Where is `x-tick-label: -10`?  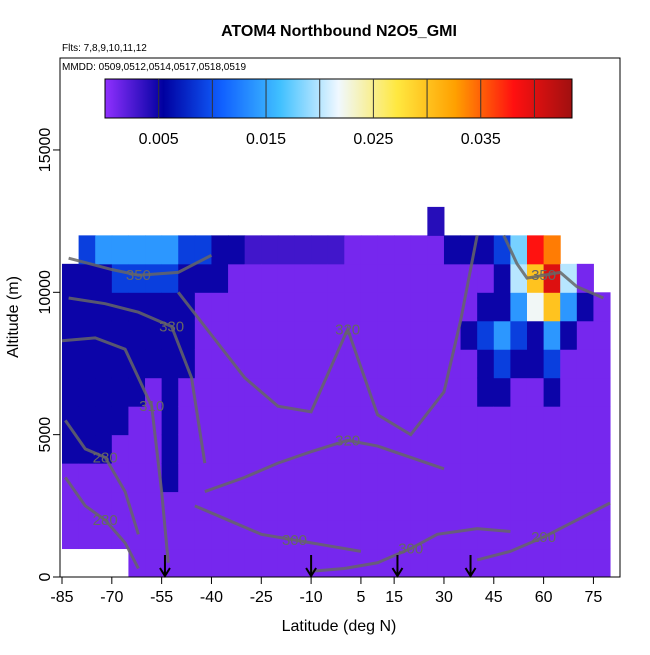 x-tick-label: -10 is located at coordinates (311, 597).